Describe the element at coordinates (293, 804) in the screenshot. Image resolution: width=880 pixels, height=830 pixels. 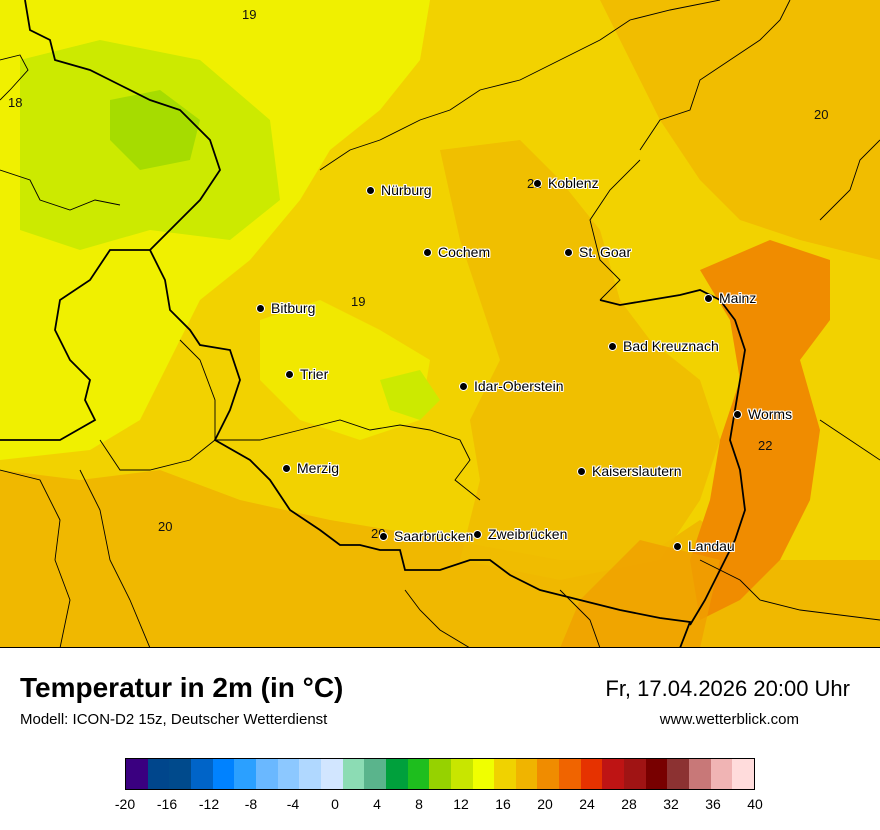
I see `colorbar-tick-label: -4` at that location.